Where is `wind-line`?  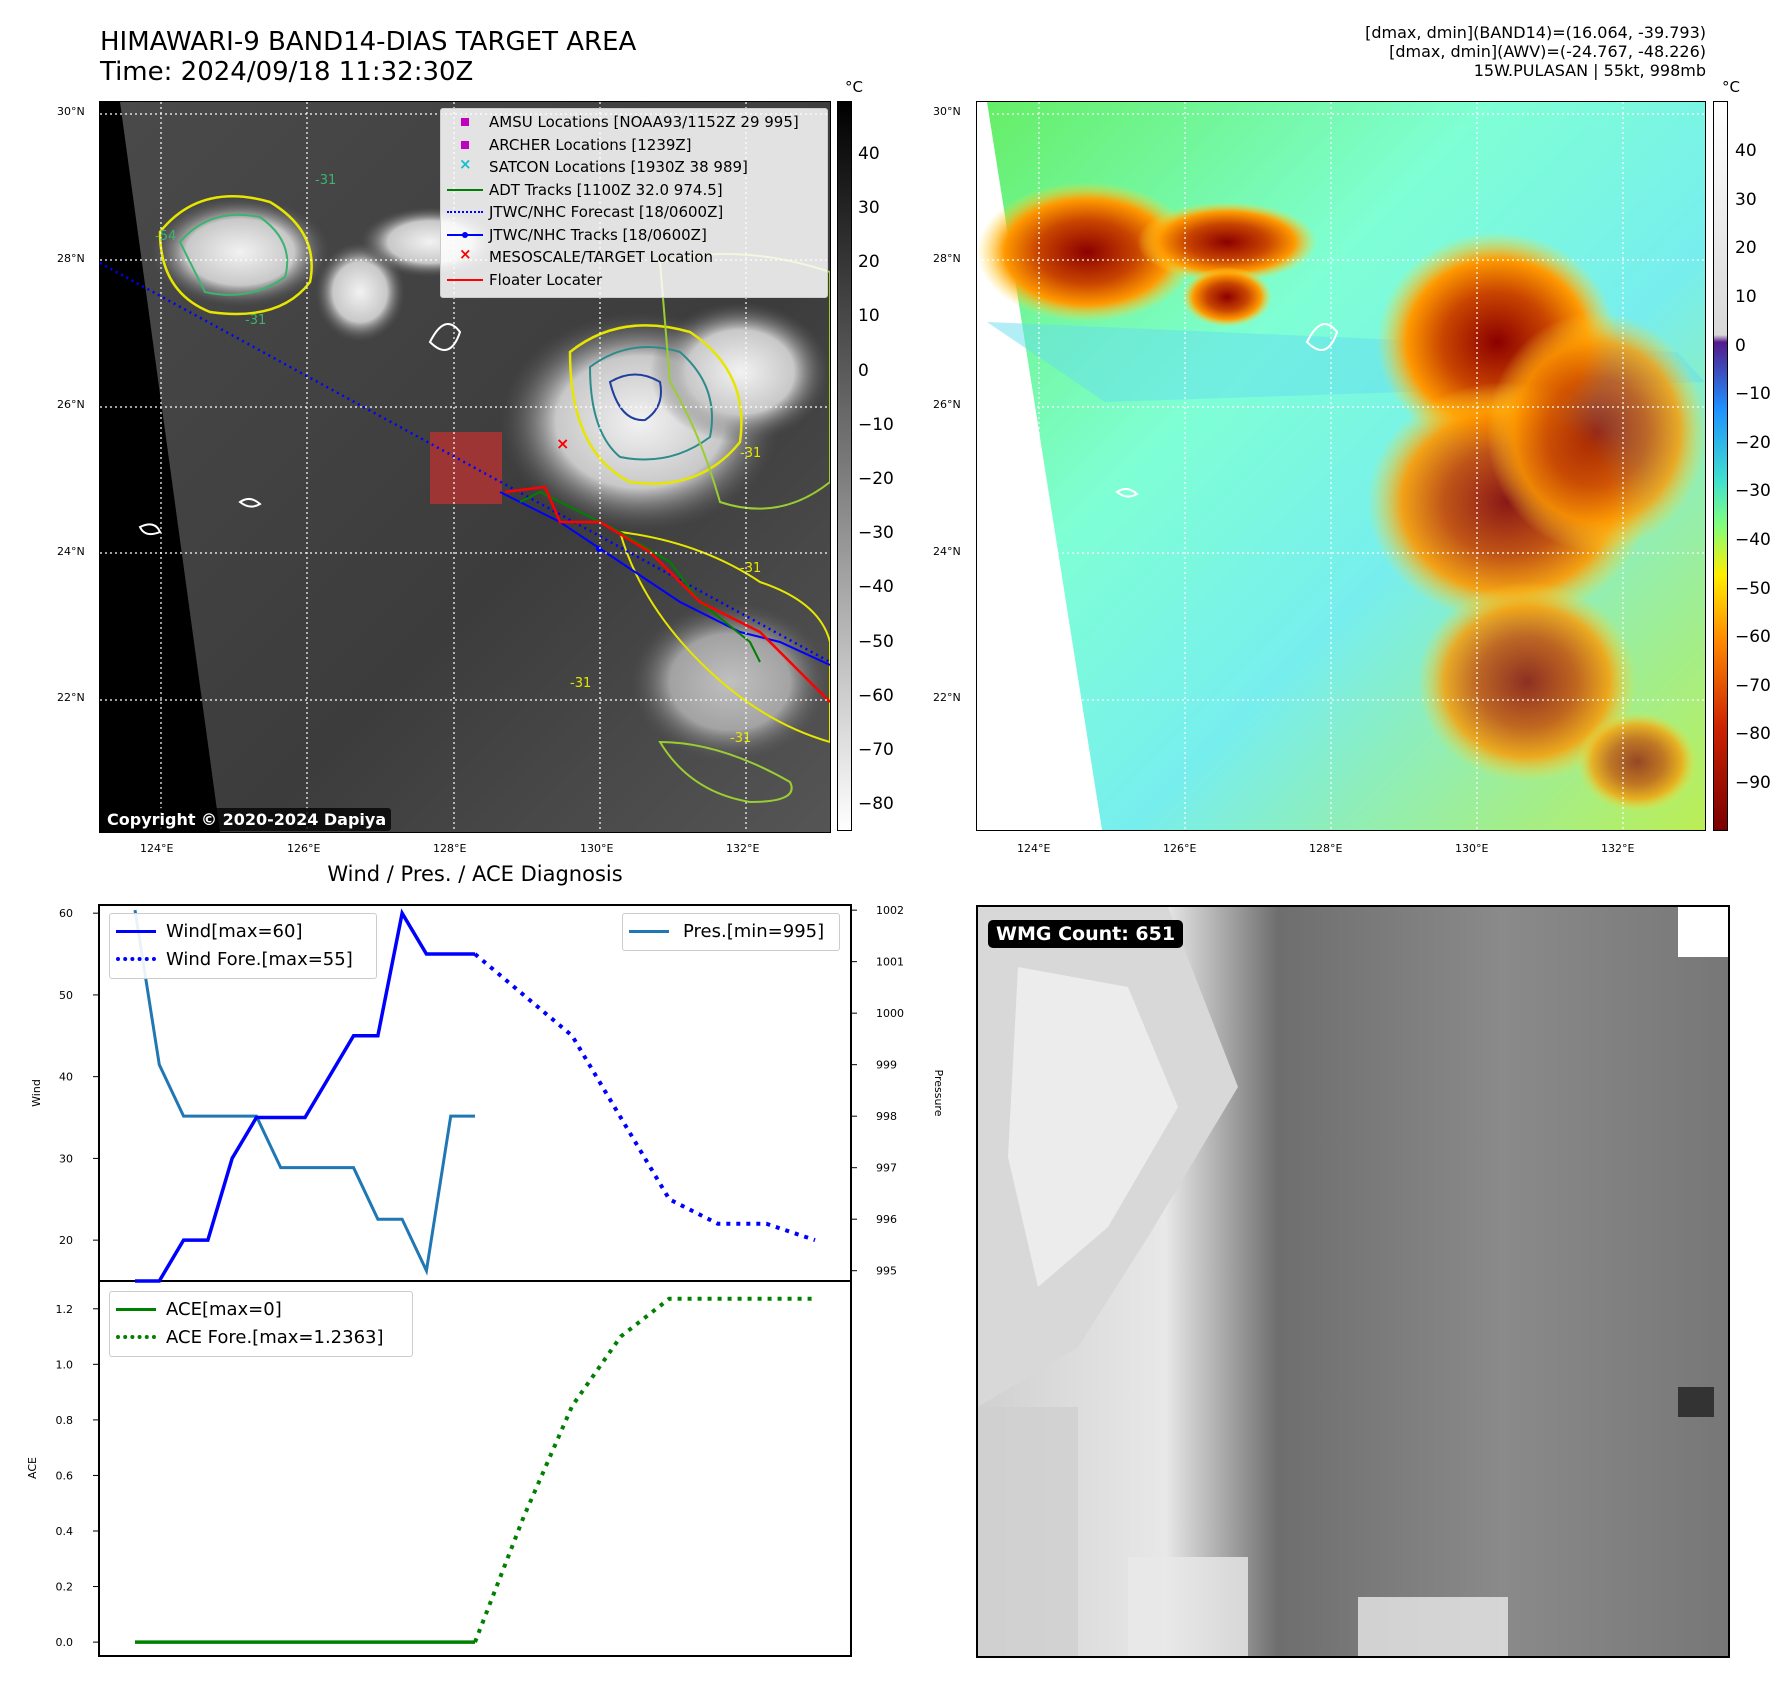
wind-line is located at coordinates (305, 1095).